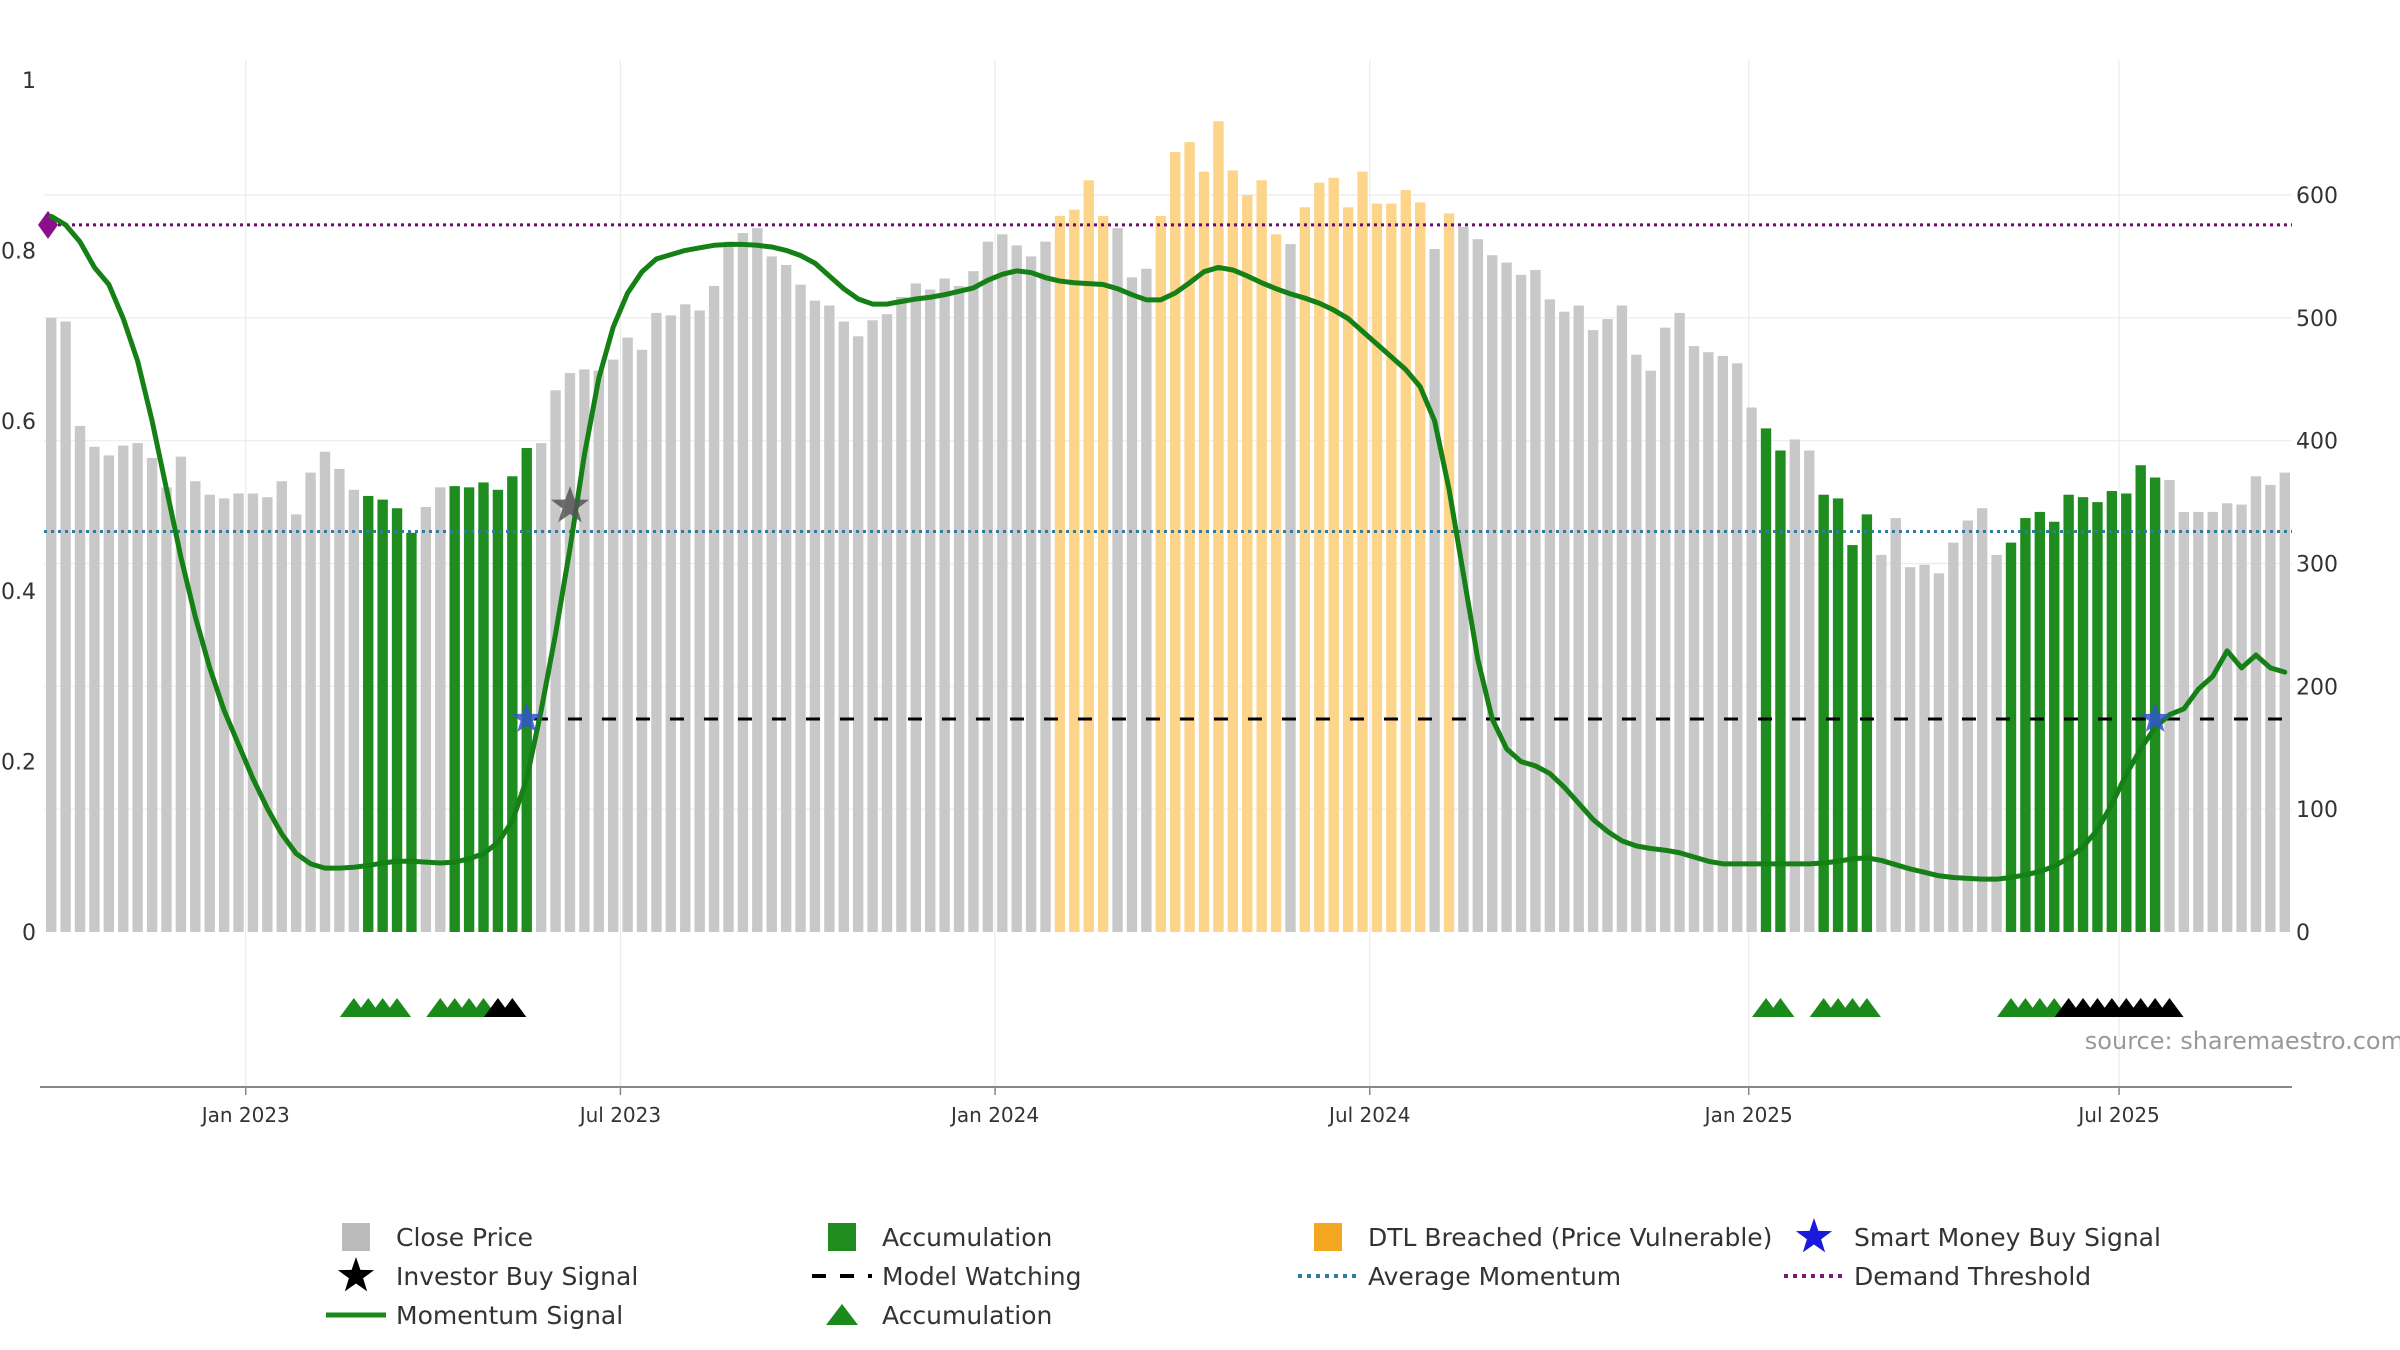 This screenshot has height=1350, width=2400. Describe the element at coordinates (356, 1237) in the screenshot. I see `legend-swatch` at that location.